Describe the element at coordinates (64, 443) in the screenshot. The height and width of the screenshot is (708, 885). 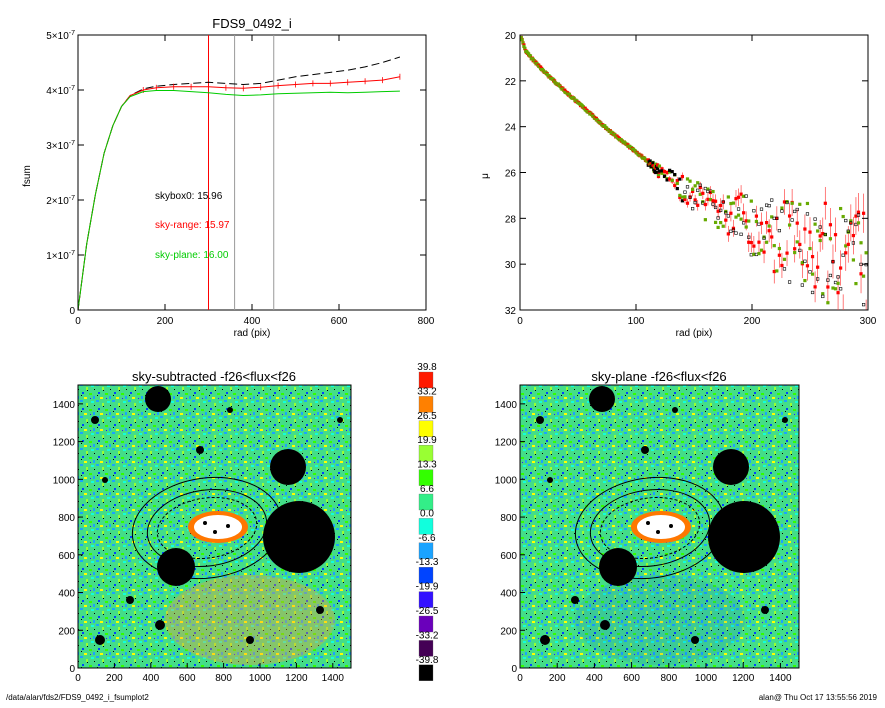
I see `sky-subtracted-ytick-label: 1200` at that location.